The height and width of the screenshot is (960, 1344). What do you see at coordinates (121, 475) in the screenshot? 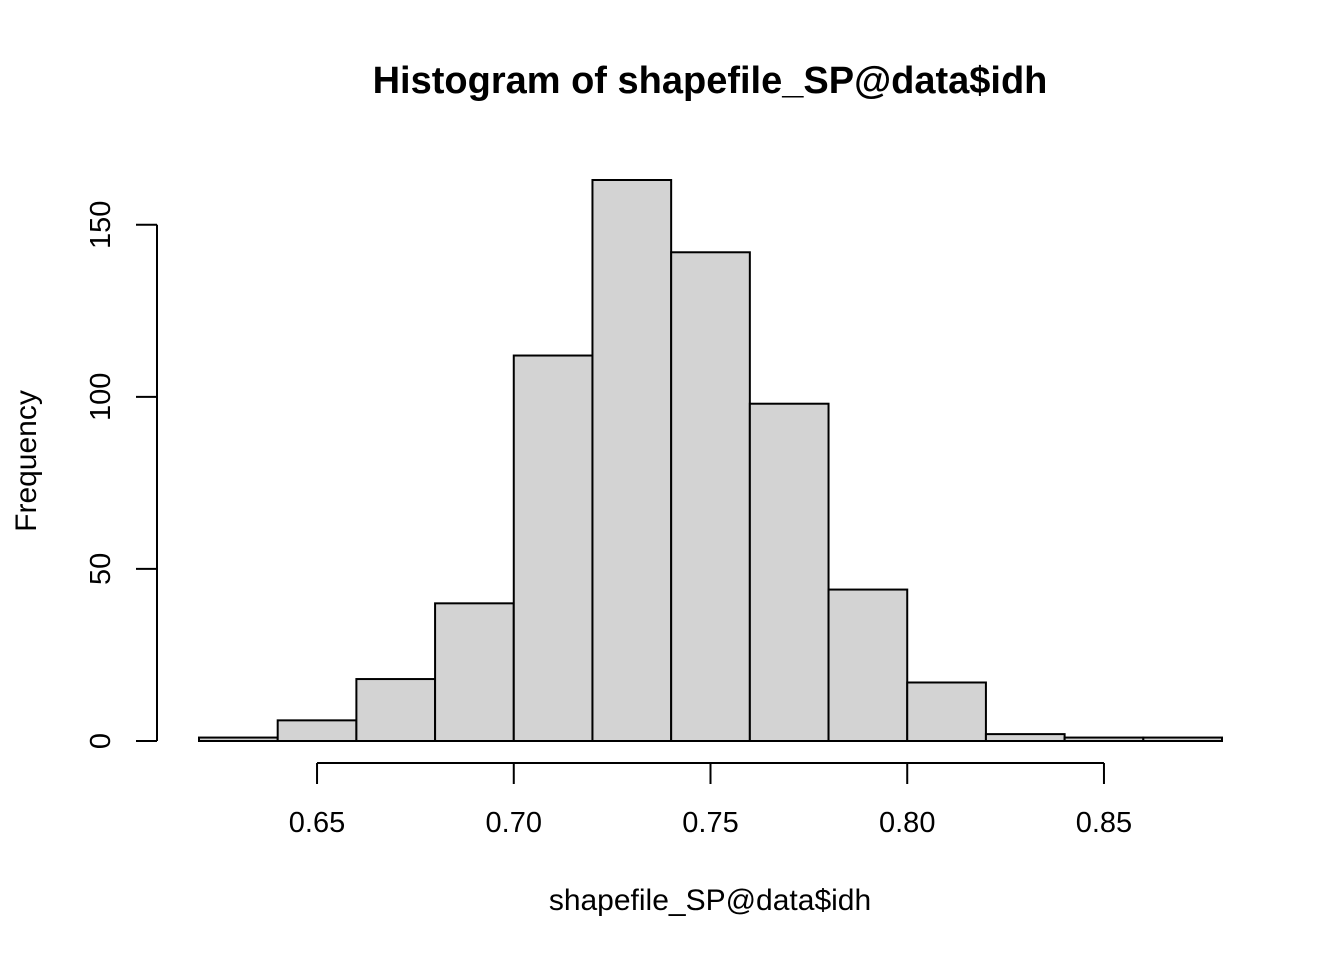
I see `y-axis: 0 50 100 150` at bounding box center [121, 475].